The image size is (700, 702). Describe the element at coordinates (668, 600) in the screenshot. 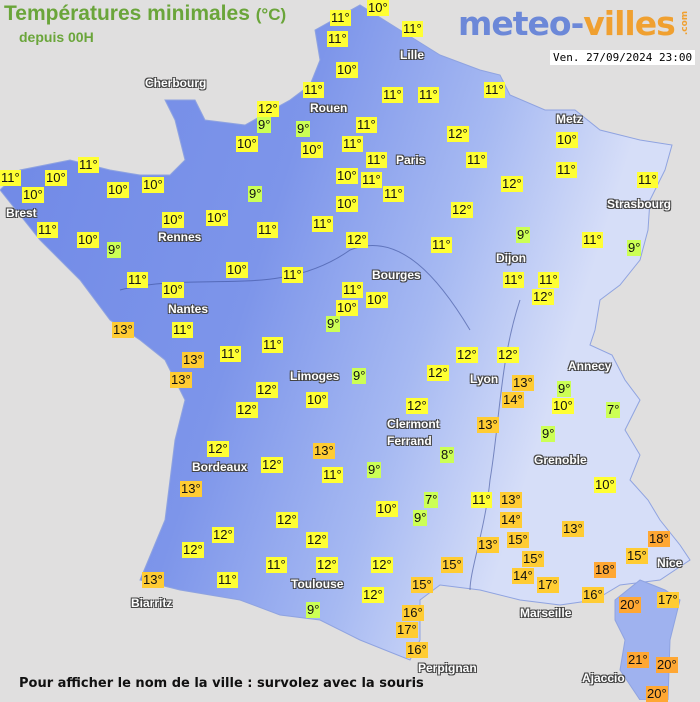

I see `temperature-reading: 17°` at that location.